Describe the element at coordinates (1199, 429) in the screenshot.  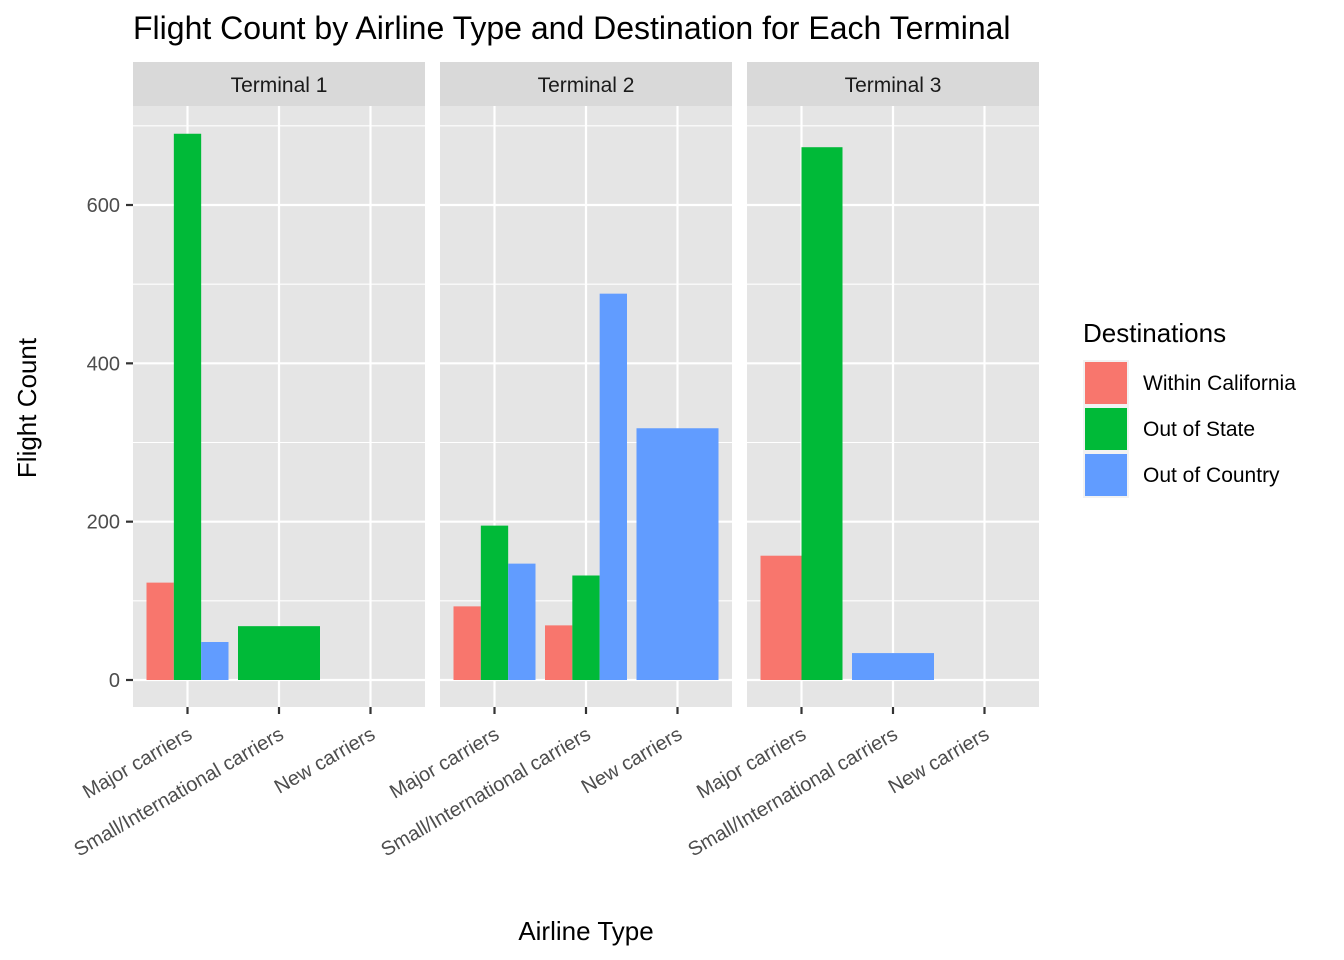
I see `legend-label: Out of State` at that location.